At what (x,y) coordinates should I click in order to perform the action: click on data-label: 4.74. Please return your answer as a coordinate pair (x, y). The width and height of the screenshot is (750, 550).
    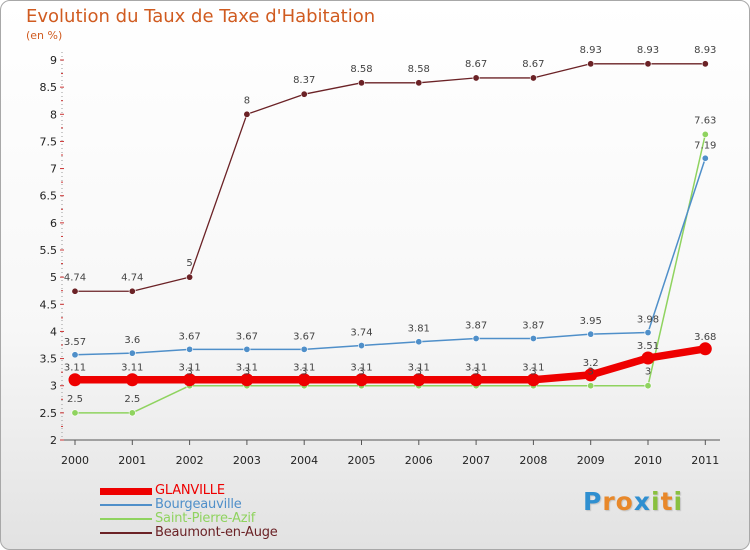
    Looking at the image, I should click on (75, 277).